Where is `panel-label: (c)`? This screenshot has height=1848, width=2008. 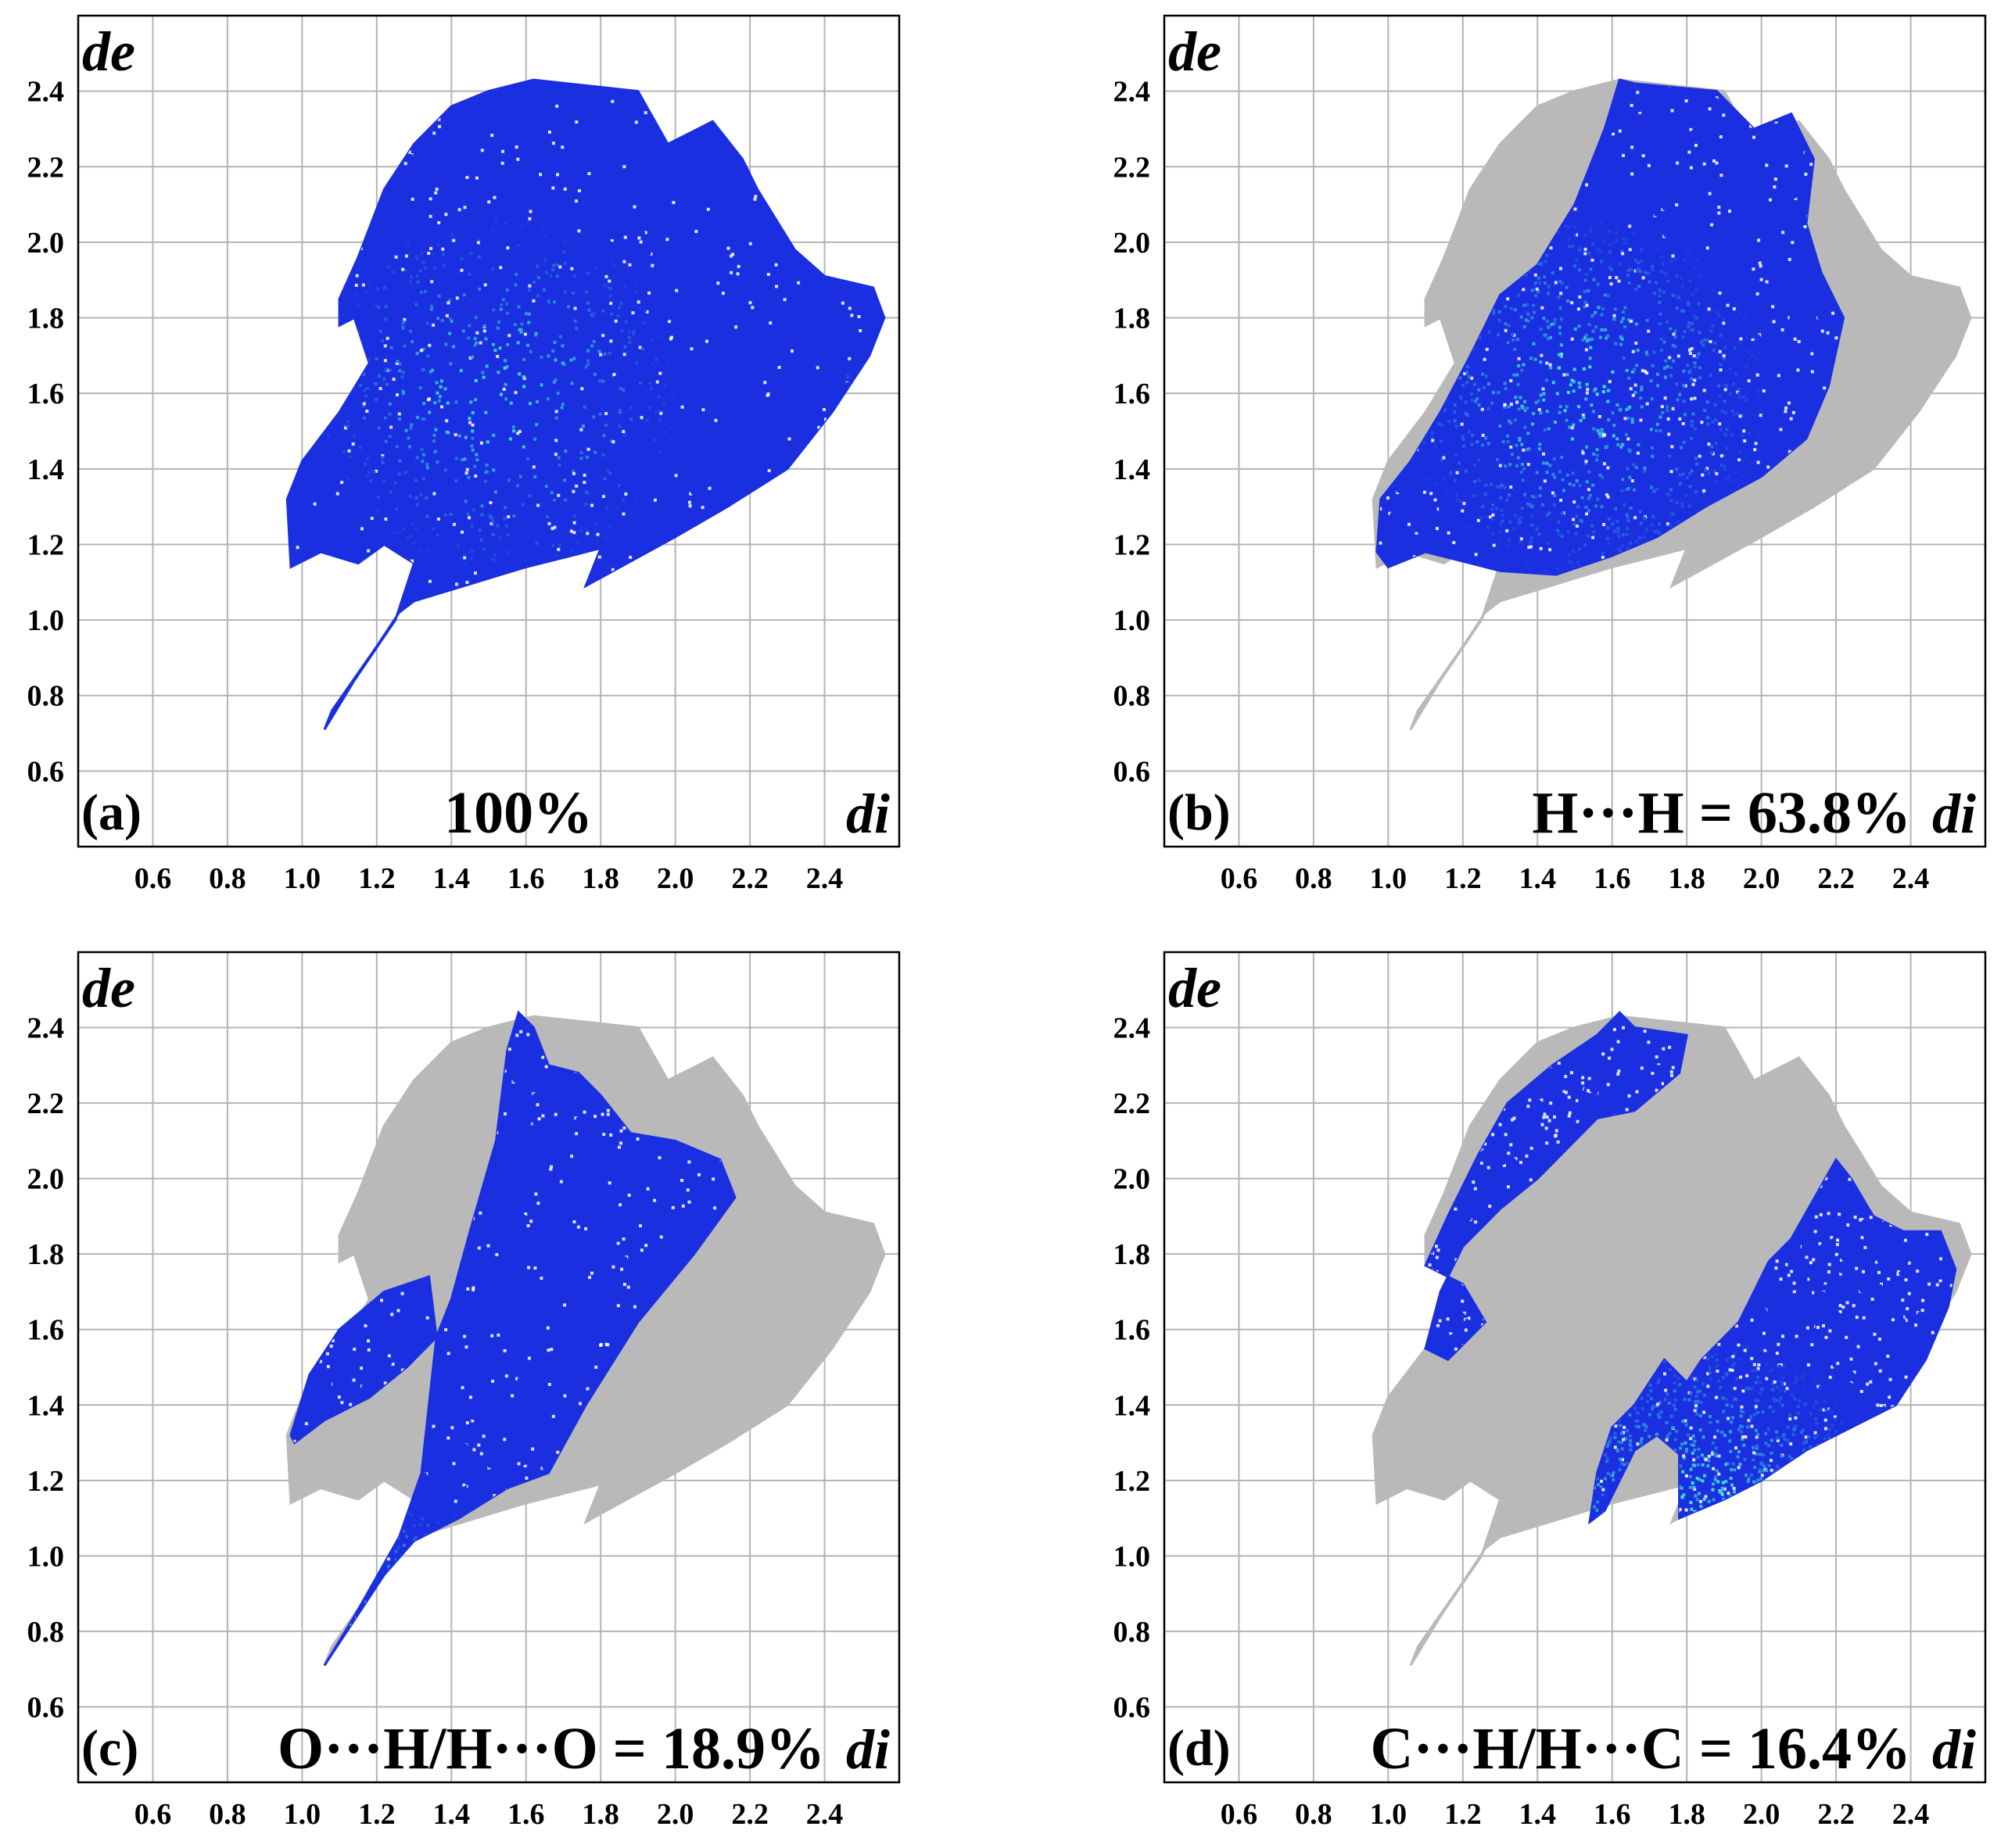 panel-label: (c) is located at coordinates (109, 1749).